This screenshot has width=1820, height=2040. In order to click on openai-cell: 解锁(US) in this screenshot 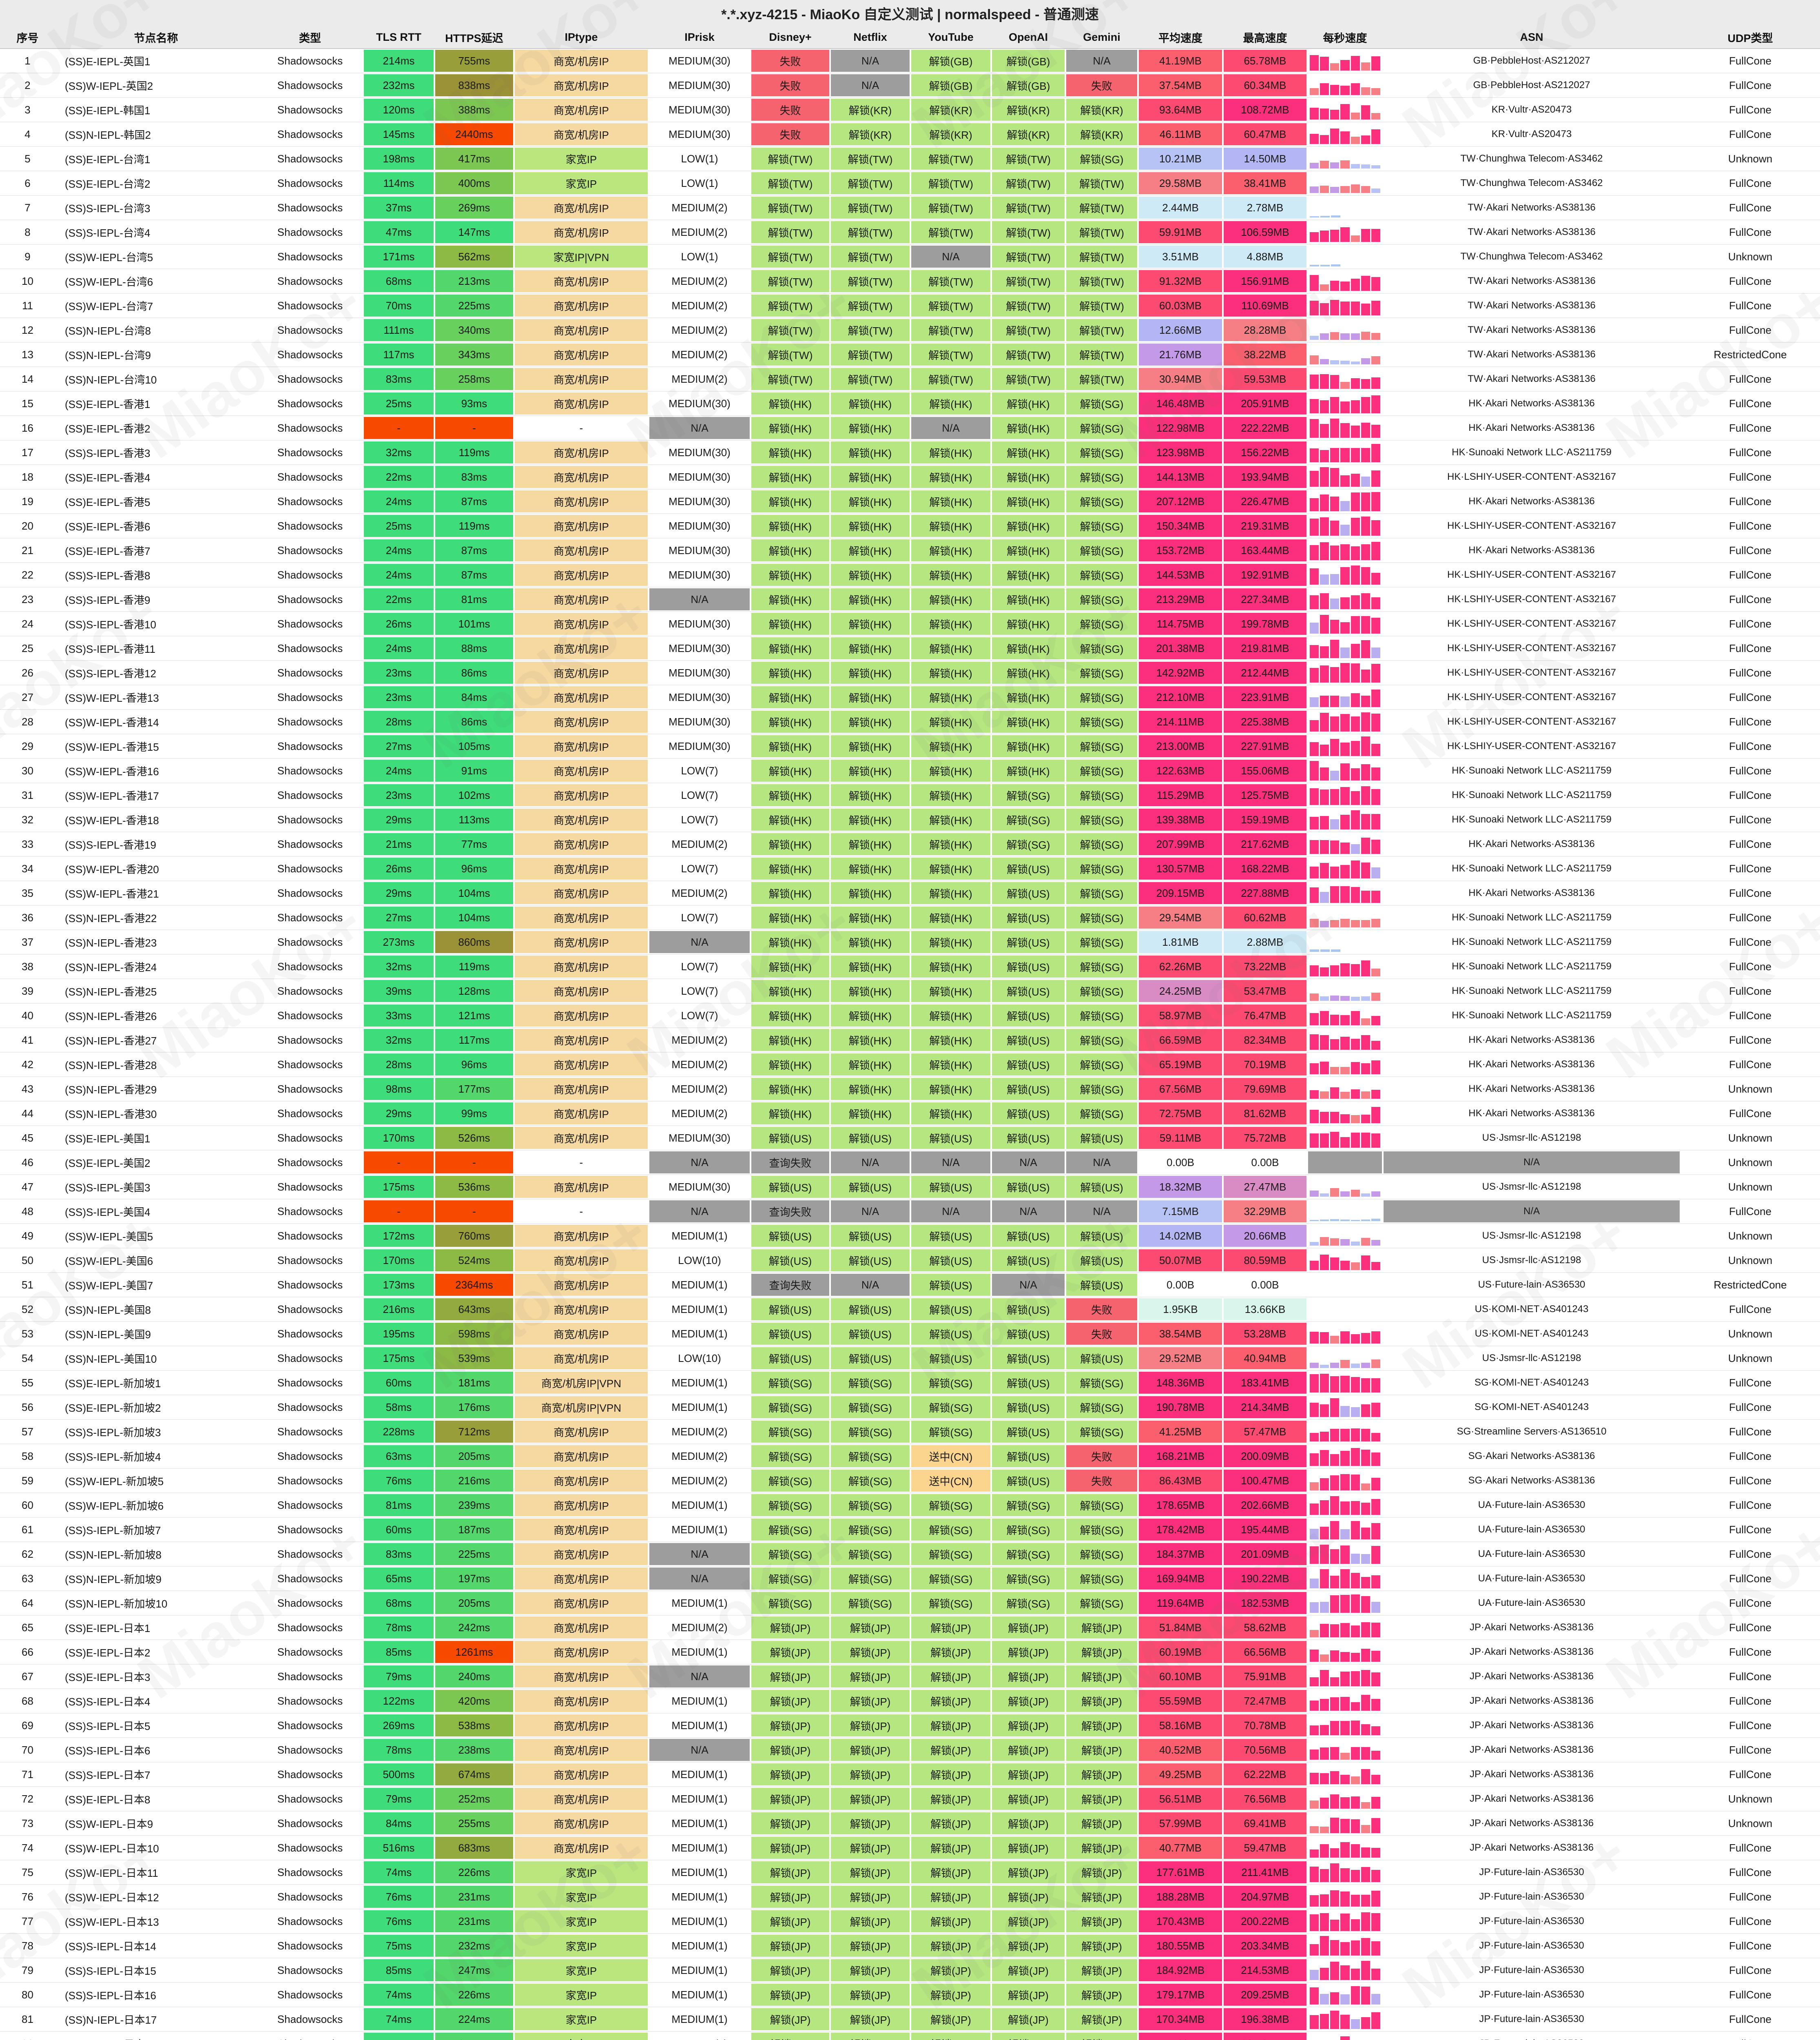, I will do `click(1028, 942)`.